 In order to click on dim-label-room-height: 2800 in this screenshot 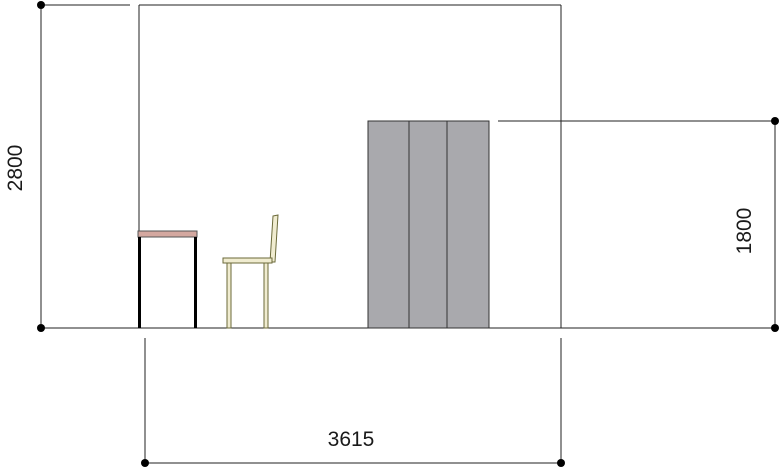, I will do `click(15, 168)`.